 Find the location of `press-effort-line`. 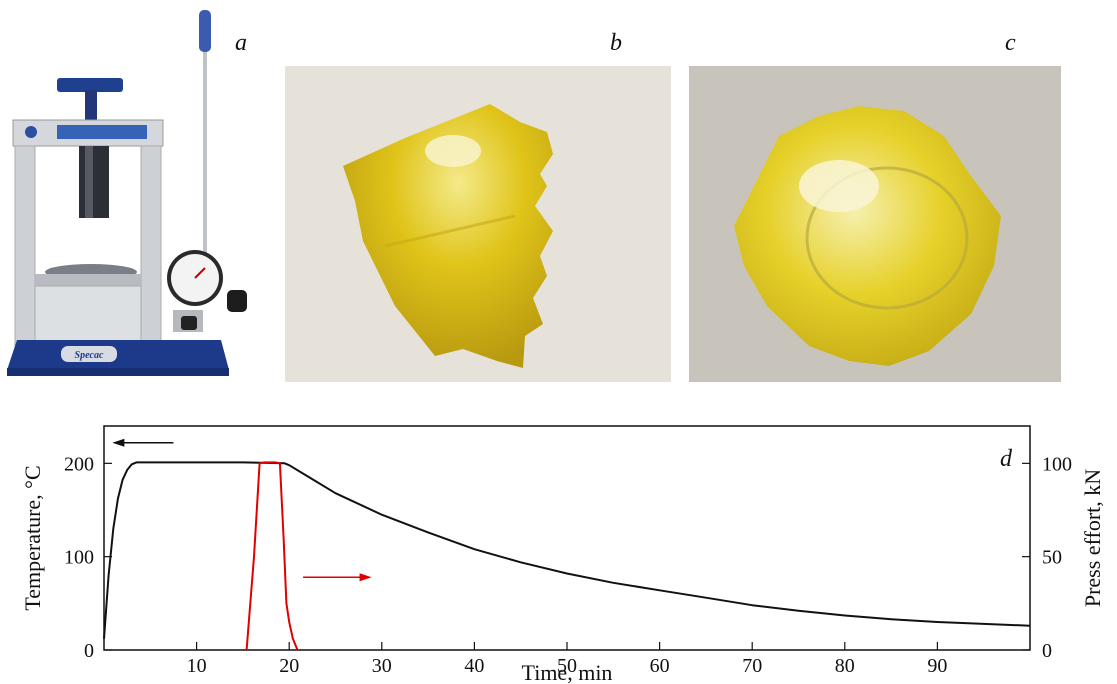

press-effort-line is located at coordinates (272, 556).